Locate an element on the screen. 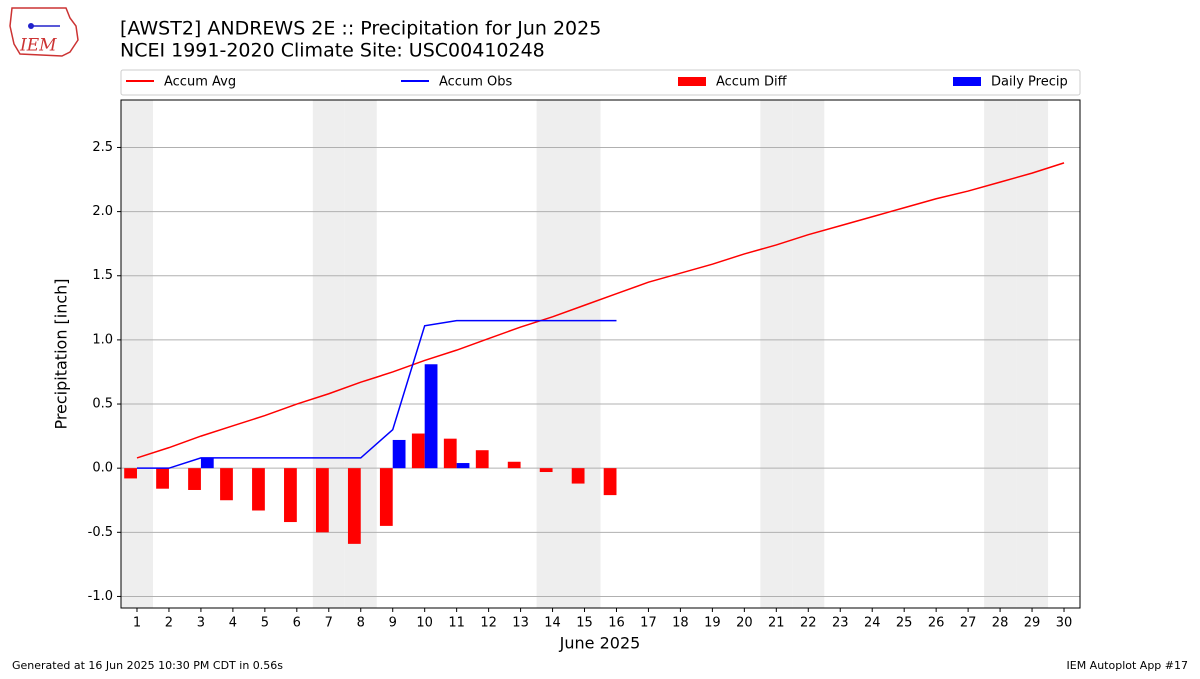 The width and height of the screenshot is (1200, 679). legend-label: Daily Precip is located at coordinates (1029, 82).